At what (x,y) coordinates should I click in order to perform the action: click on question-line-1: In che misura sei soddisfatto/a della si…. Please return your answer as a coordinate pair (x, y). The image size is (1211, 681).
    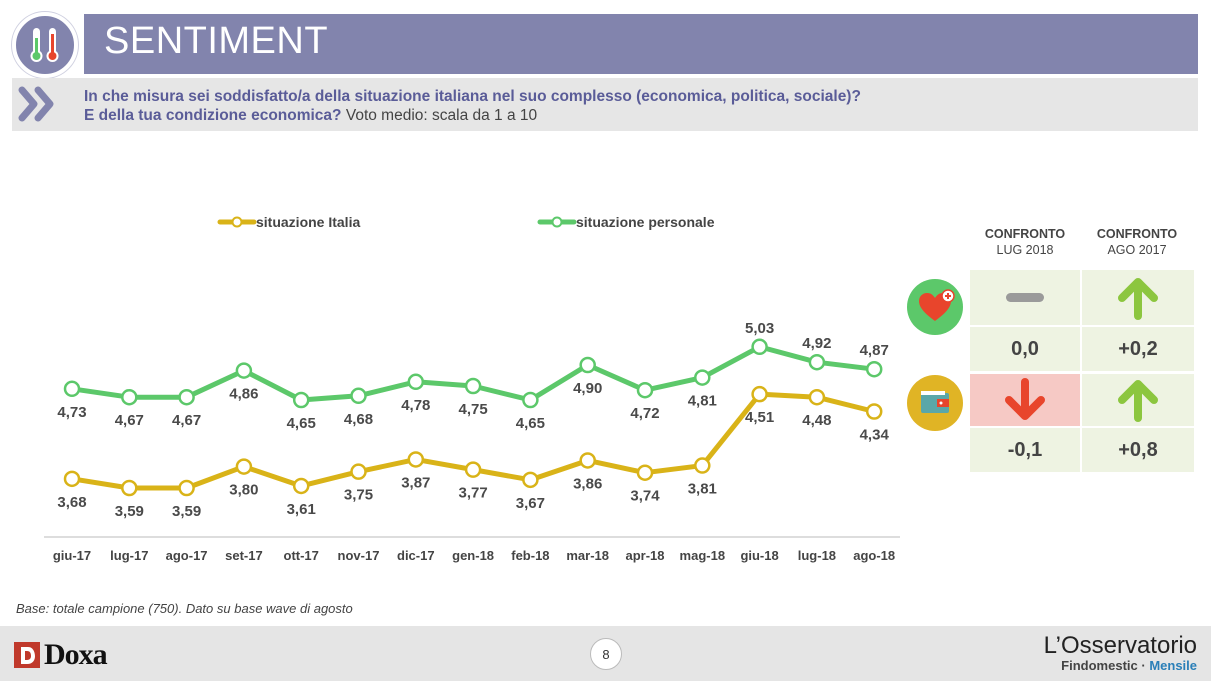
    Looking at the image, I should click on (472, 96).